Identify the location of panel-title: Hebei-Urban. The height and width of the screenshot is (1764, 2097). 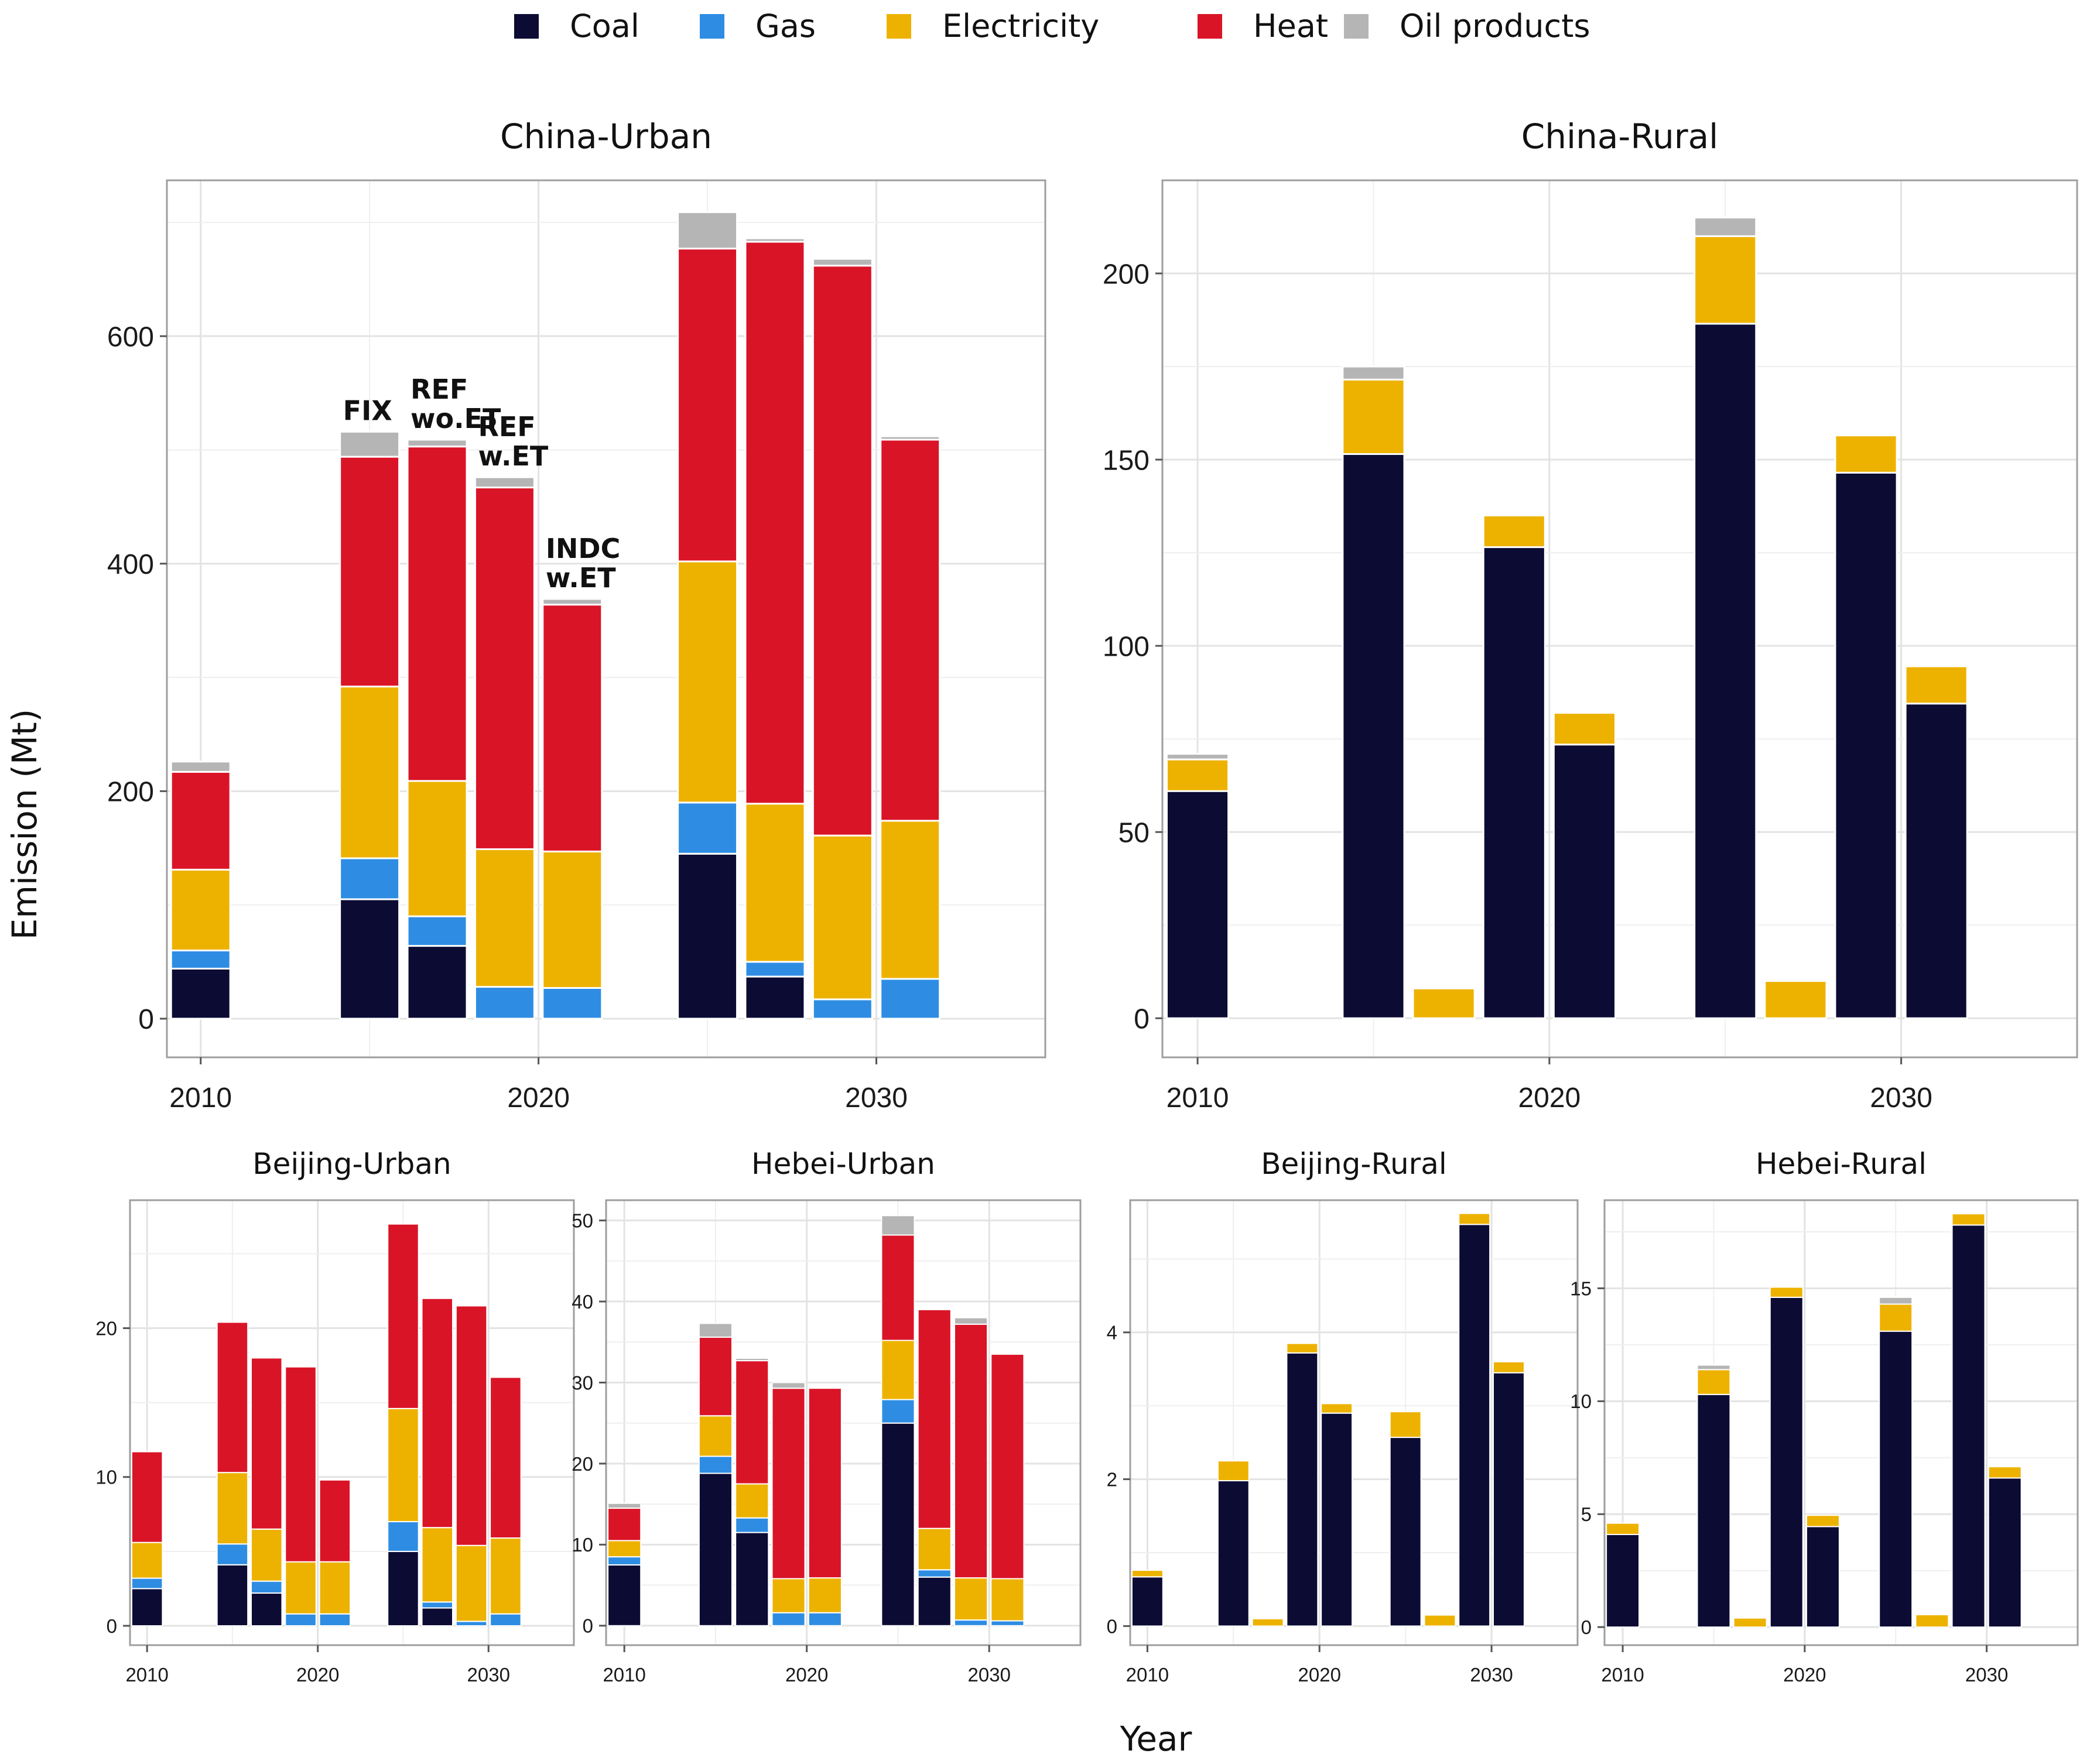
(843, 1164).